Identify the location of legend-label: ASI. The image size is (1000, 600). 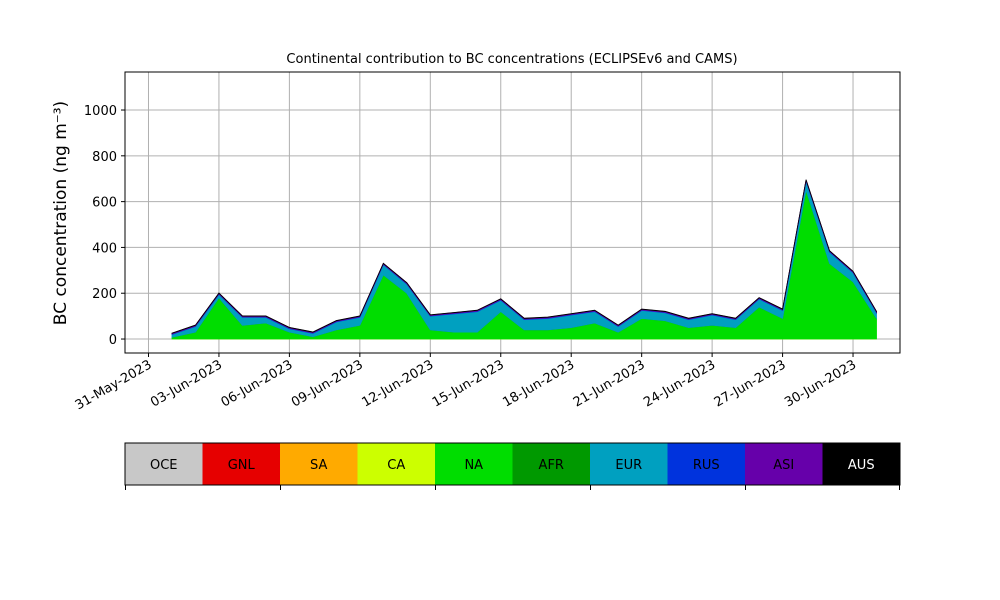
(783, 465).